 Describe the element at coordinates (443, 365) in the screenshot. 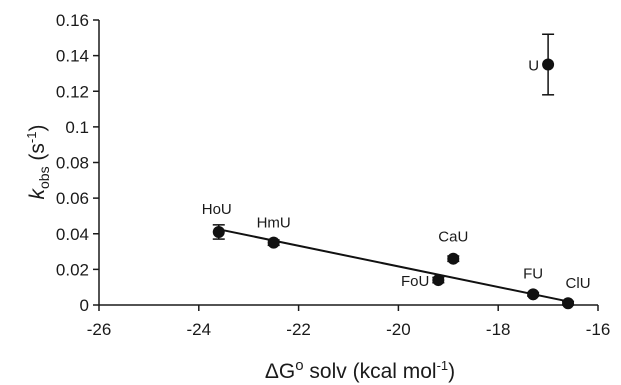

I see `x-axis-title-unit-sup: -1` at that location.